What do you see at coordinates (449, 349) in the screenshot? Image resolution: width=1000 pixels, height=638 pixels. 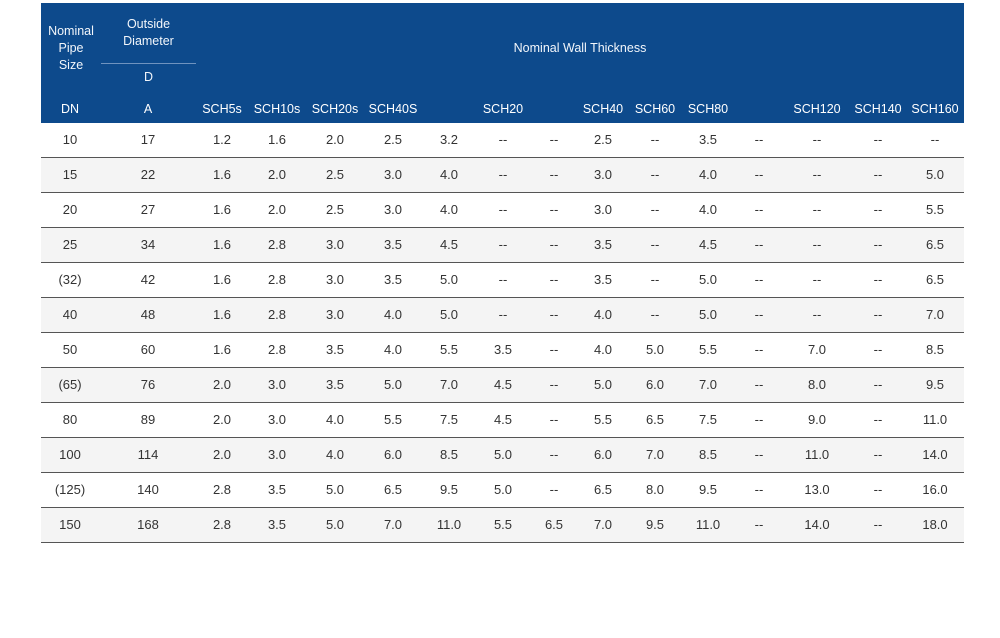 I see `table-cell: 5.5` at bounding box center [449, 349].